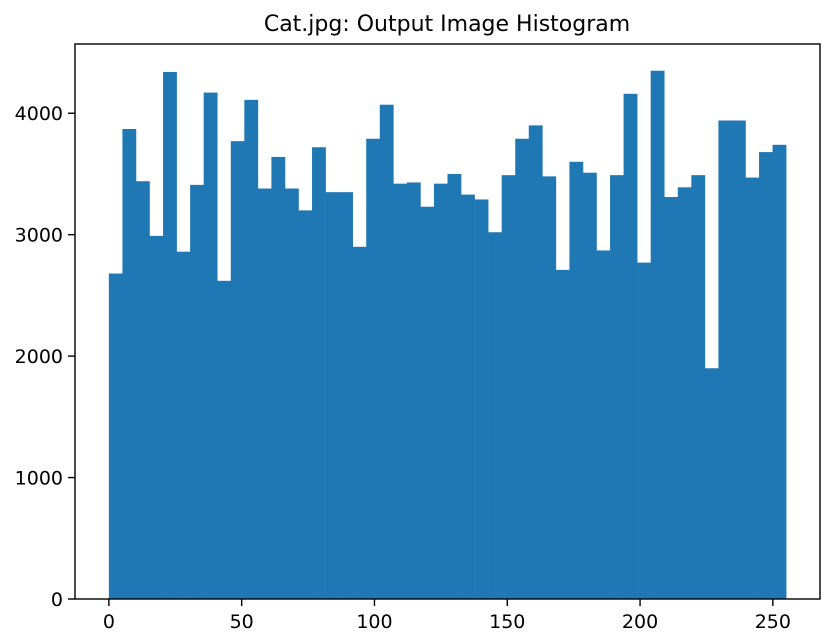  I want to click on x-tick-label: 200, so click(640, 622).